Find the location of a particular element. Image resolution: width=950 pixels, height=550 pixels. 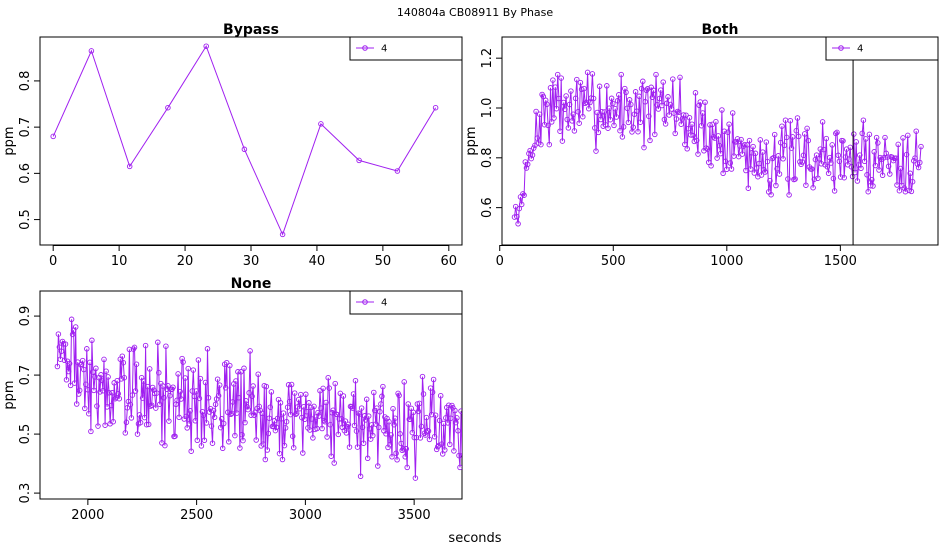

plot-area-bypass is located at coordinates (244, 140).